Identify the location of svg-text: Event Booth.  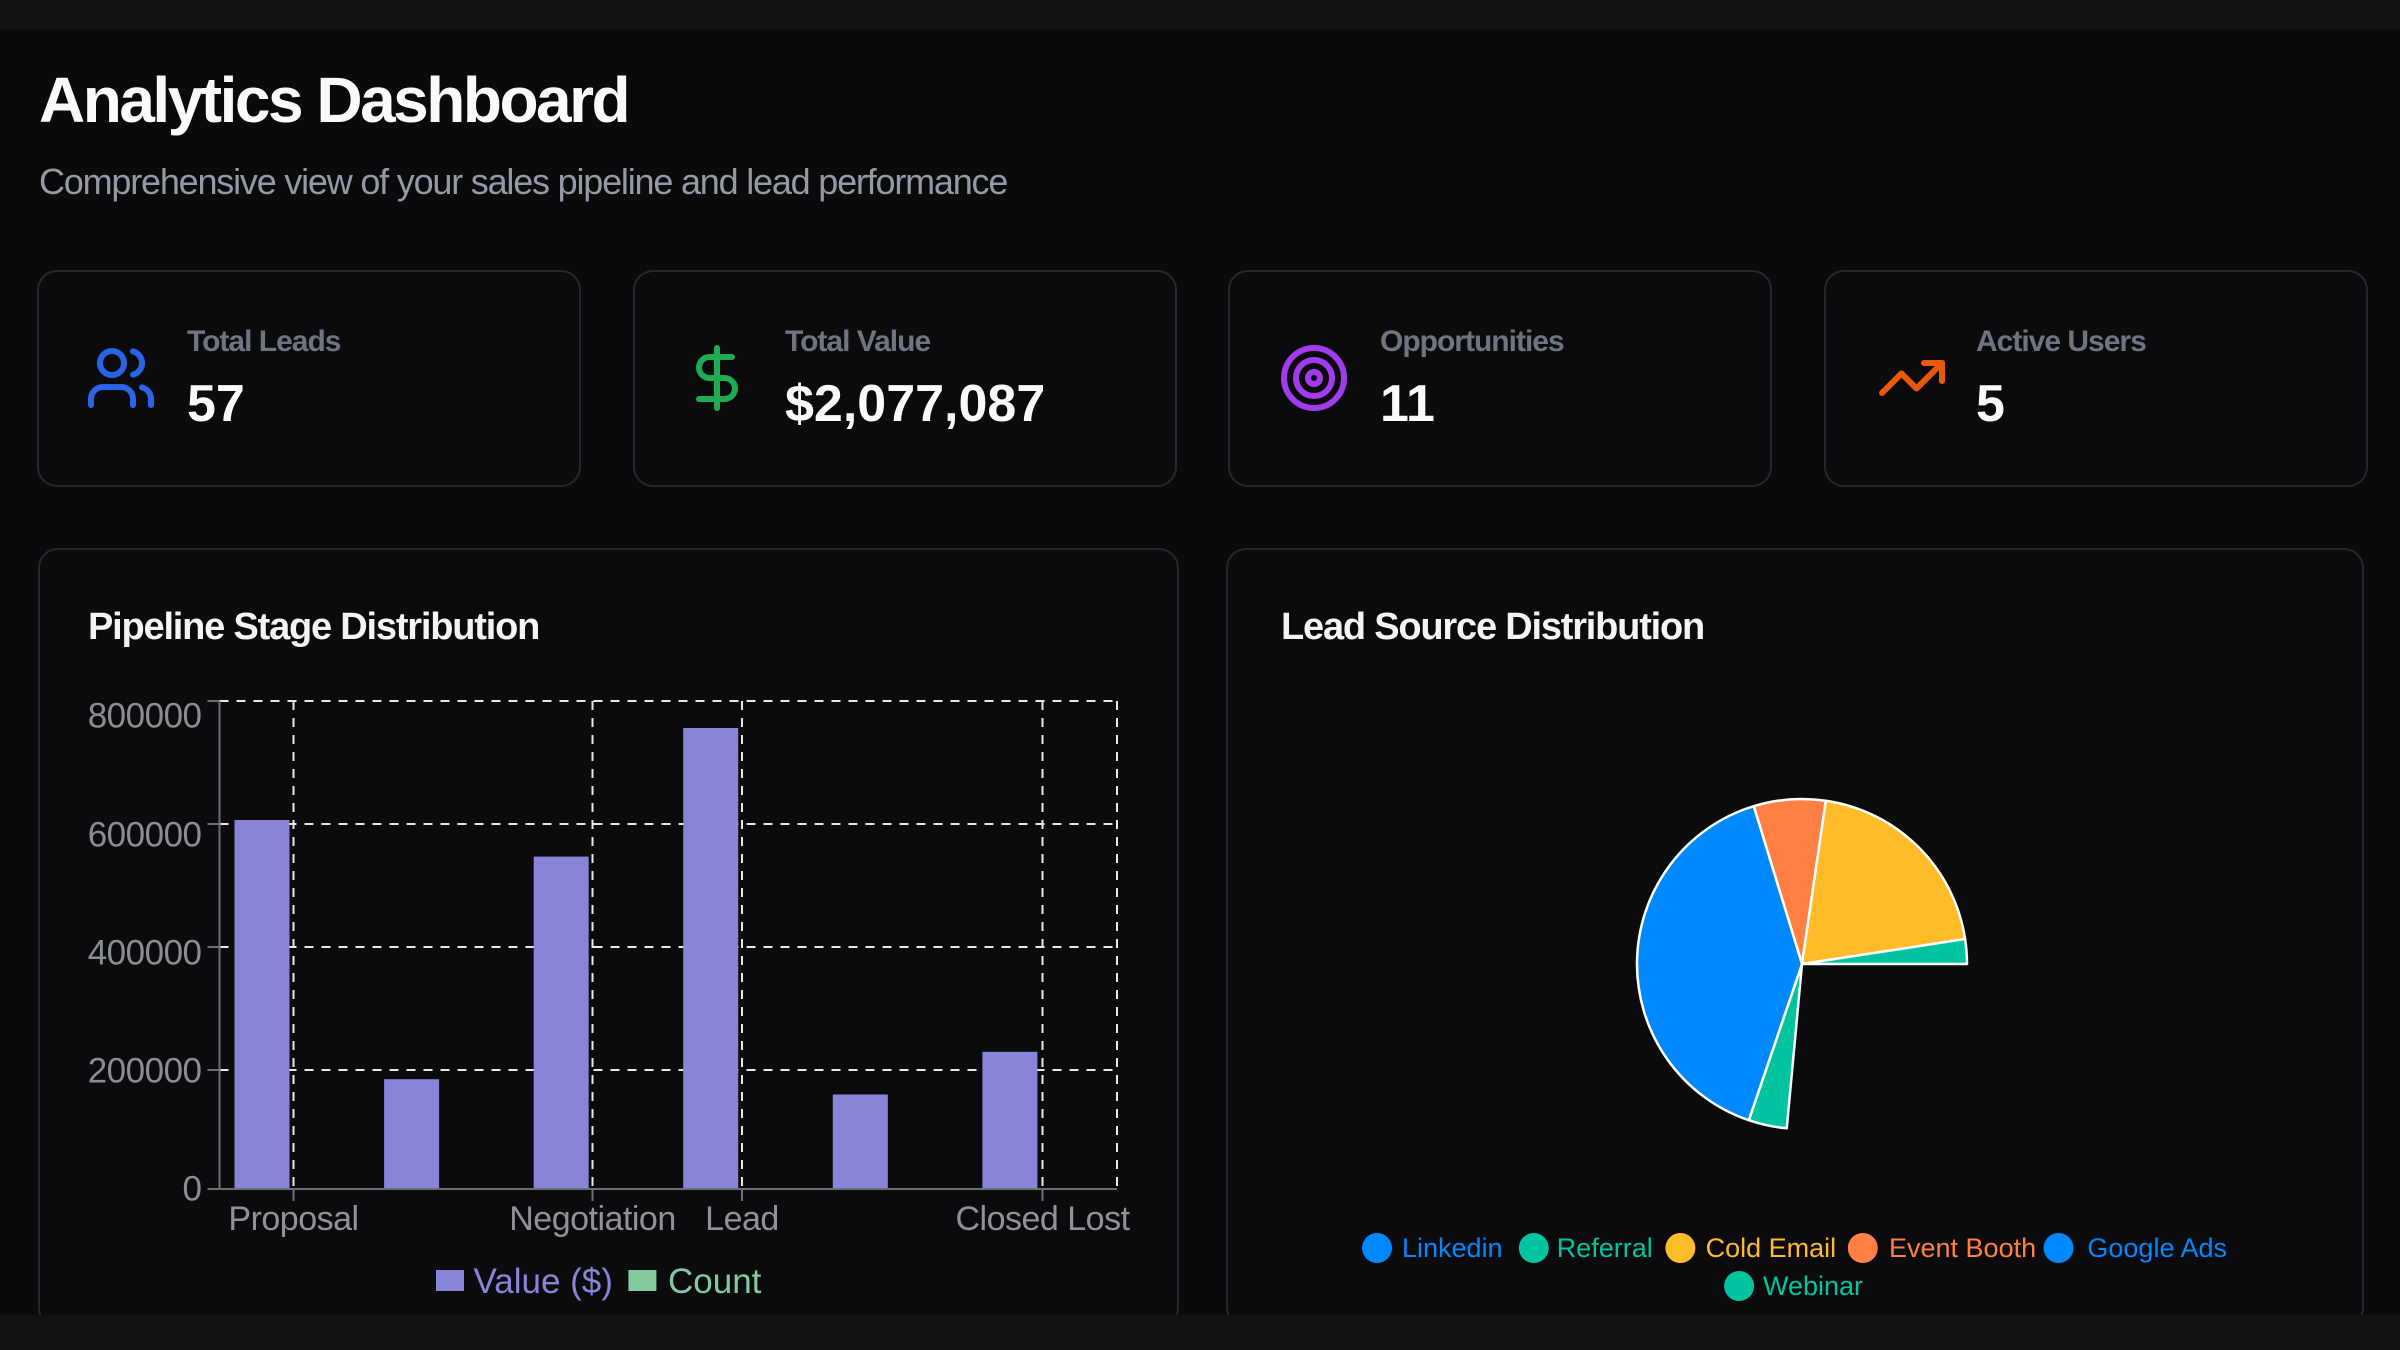
(1962, 1248).